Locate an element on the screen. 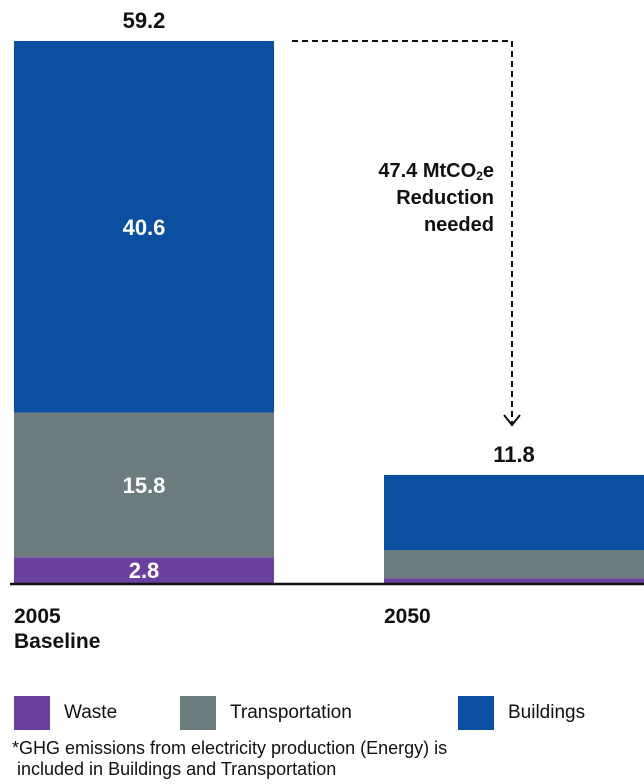 The width and height of the screenshot is (644, 784). data-label-waste-0: 2.8 is located at coordinates (144, 570).